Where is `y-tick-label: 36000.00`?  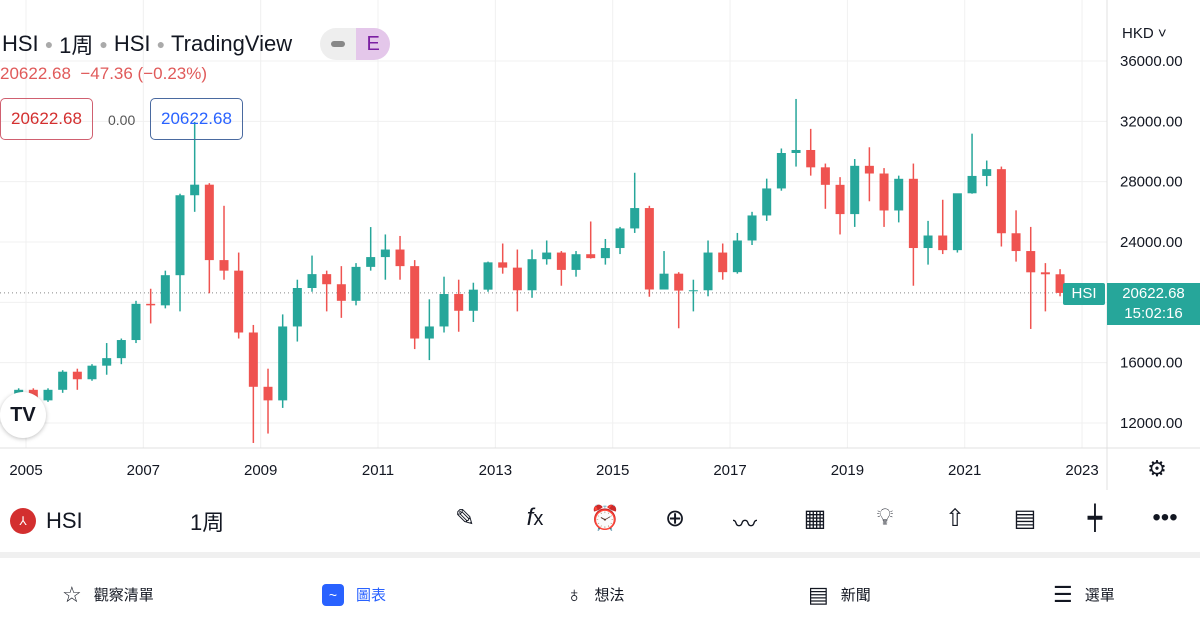
y-tick-label: 36000.00 is located at coordinates (1151, 61).